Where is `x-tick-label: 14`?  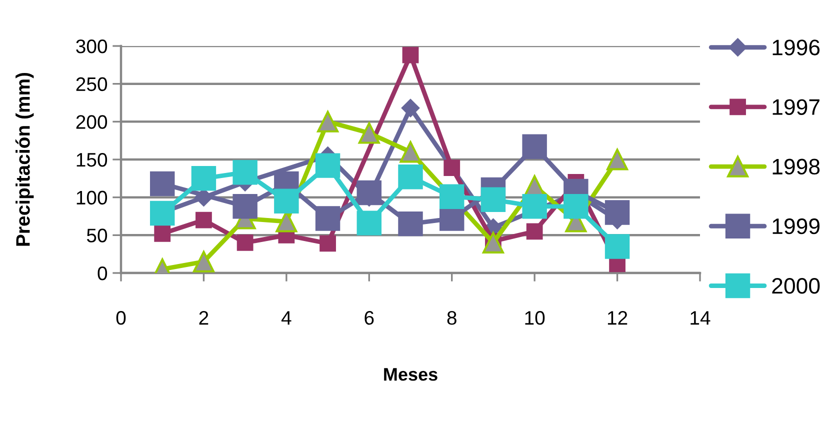 x-tick-label: 14 is located at coordinates (700, 318).